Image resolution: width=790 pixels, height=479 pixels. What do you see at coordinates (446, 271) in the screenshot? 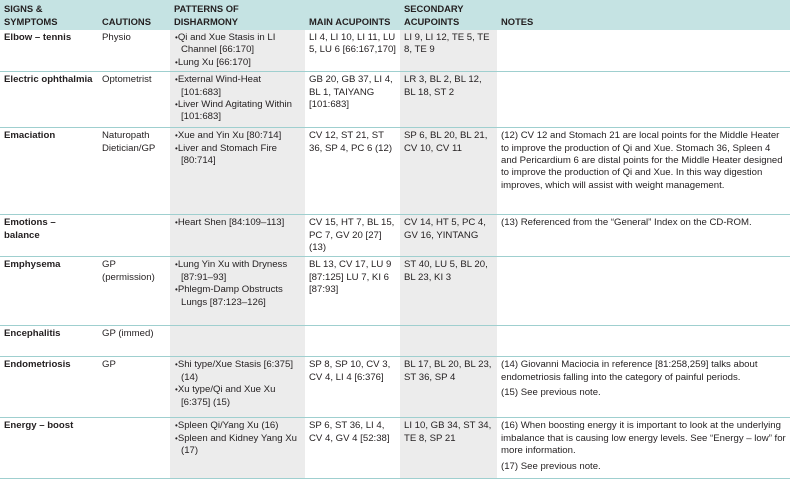
I see `secondary-acupoints-text: ST 40, LU 5, BL 20, BL 23, KI 3` at bounding box center [446, 271].